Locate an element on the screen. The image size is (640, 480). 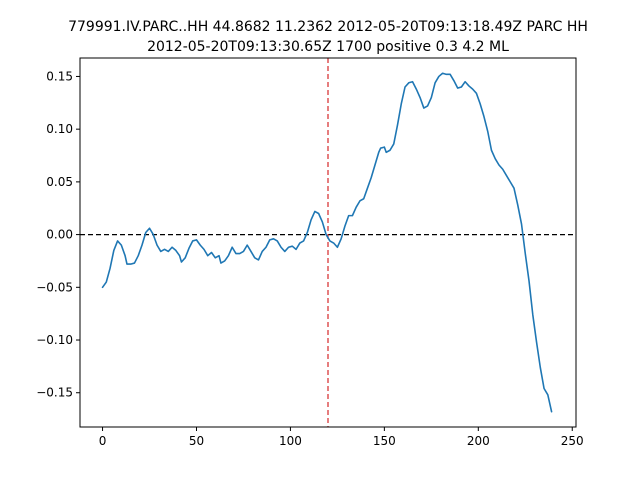
y-tick-label: 0.15 is located at coordinates (59, 76).